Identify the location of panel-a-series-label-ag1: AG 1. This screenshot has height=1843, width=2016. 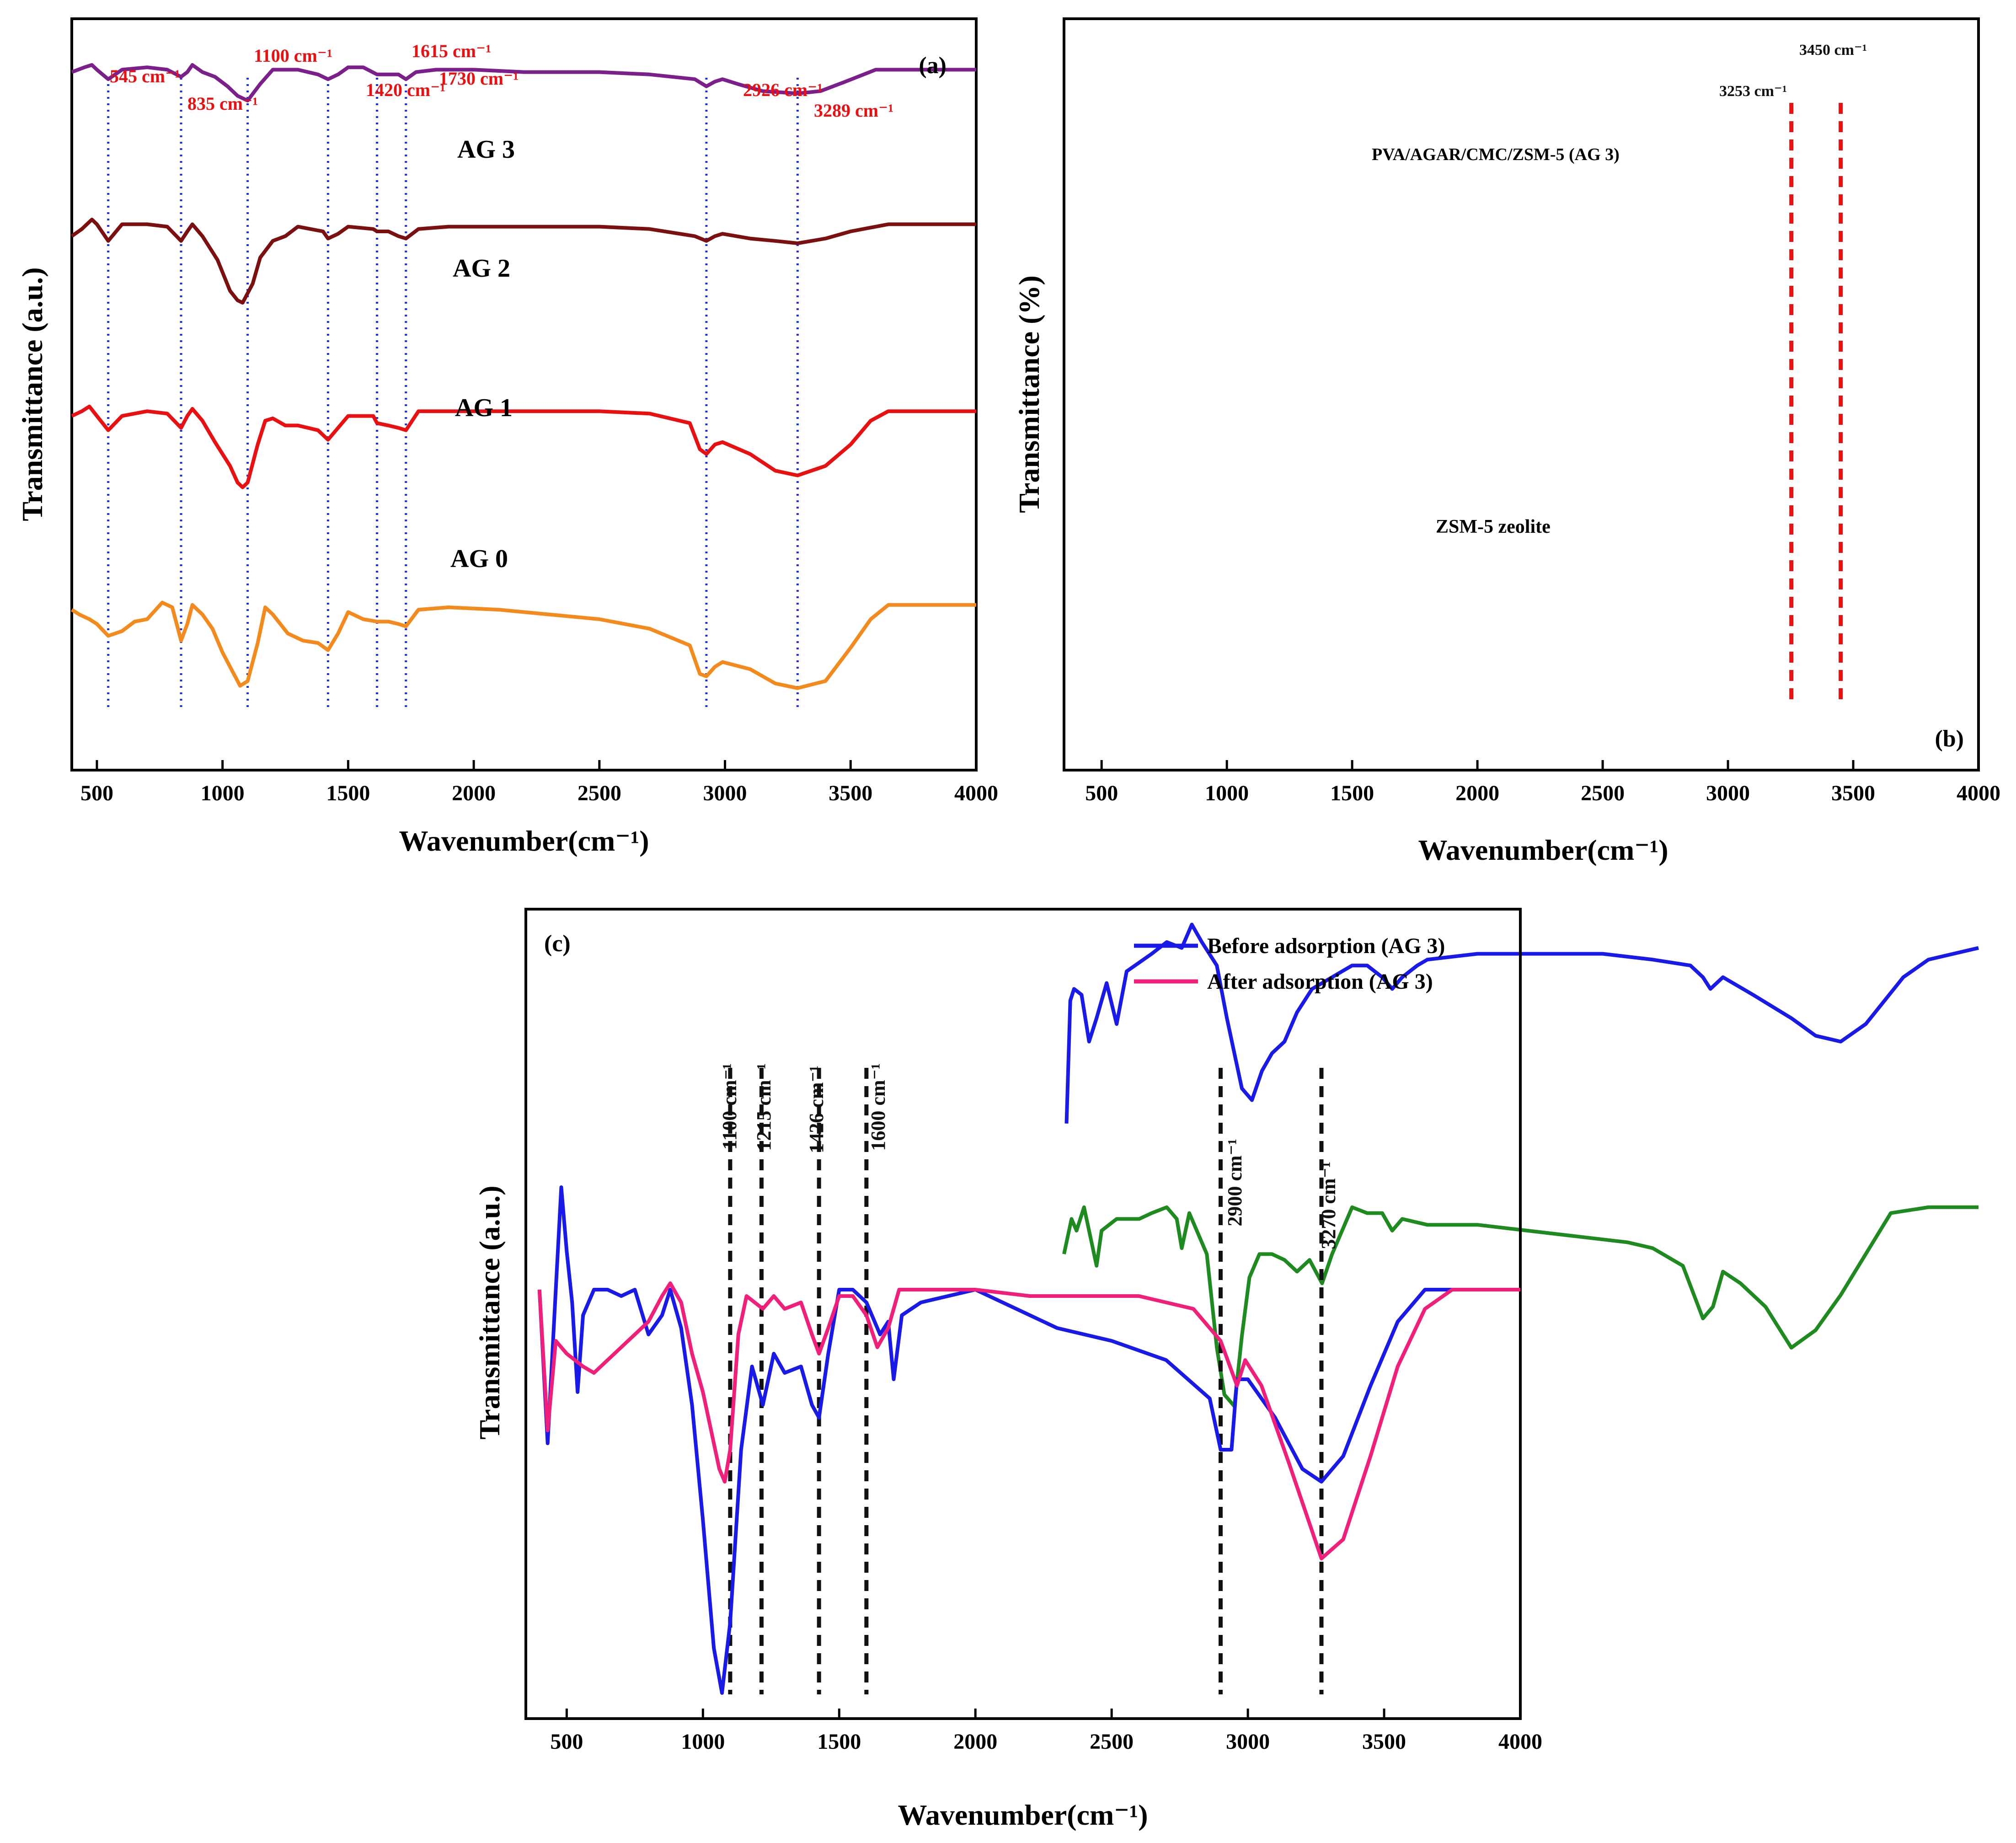
(484, 408).